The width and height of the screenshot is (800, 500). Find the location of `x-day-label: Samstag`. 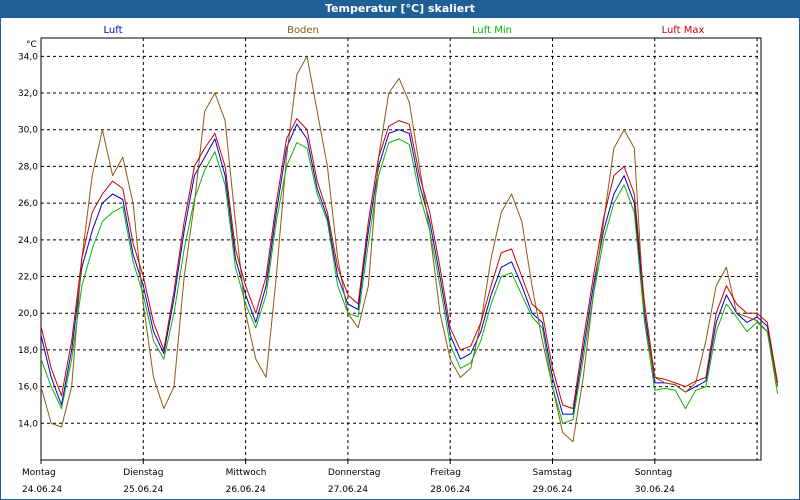

x-day-label: Samstag is located at coordinates (552, 473).